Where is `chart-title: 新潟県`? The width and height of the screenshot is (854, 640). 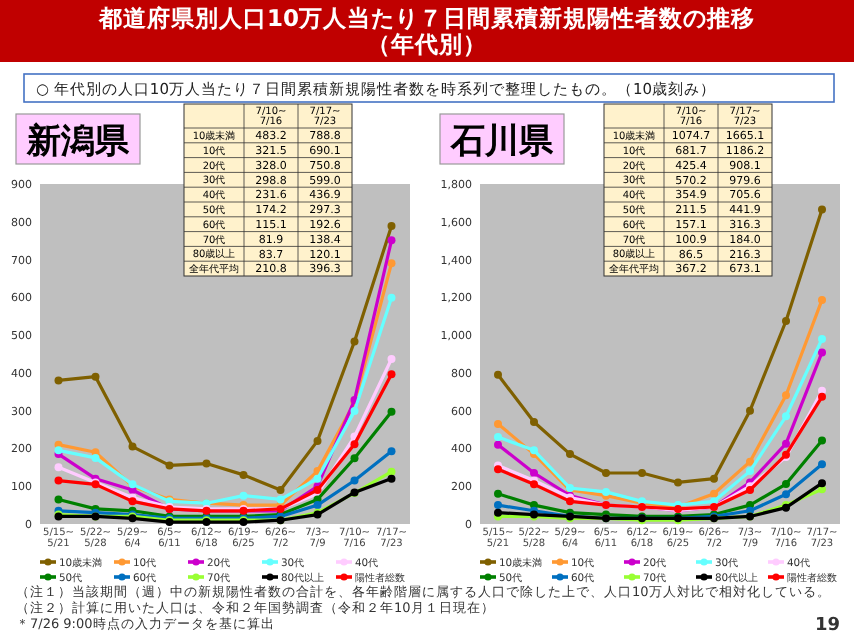 chart-title: 新潟県 is located at coordinates (78, 142).